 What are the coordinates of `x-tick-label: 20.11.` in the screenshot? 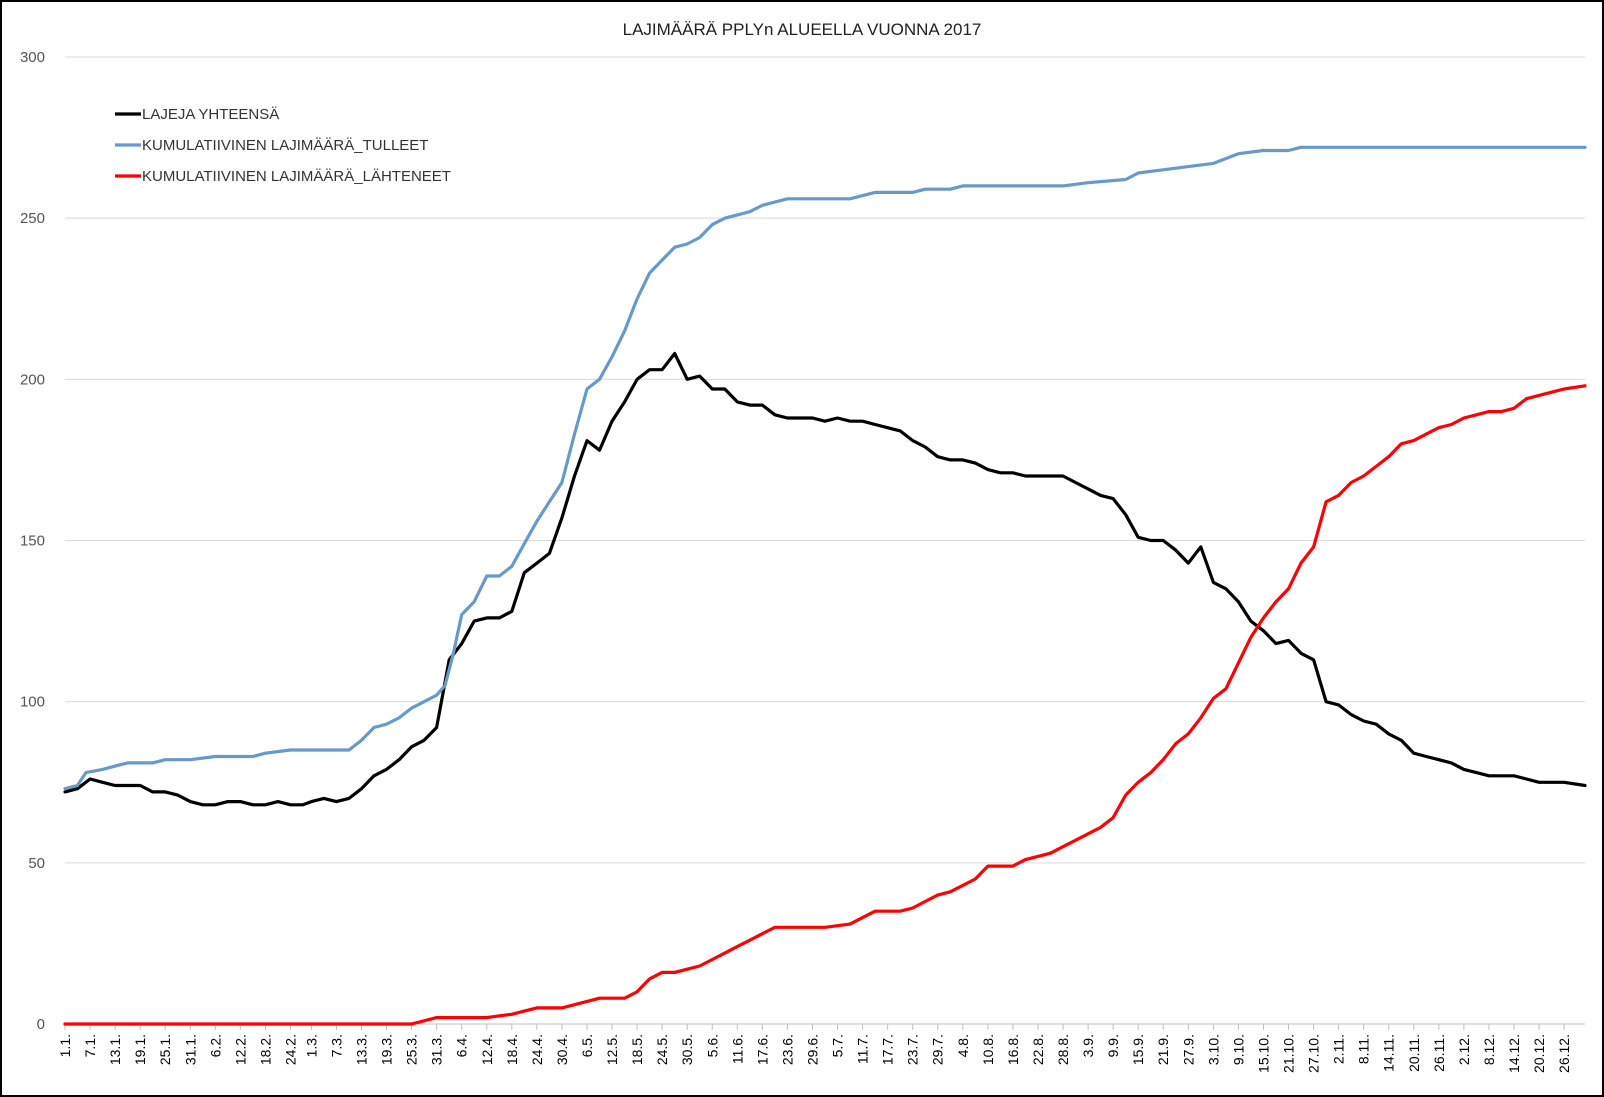 It's located at (1414, 1053).